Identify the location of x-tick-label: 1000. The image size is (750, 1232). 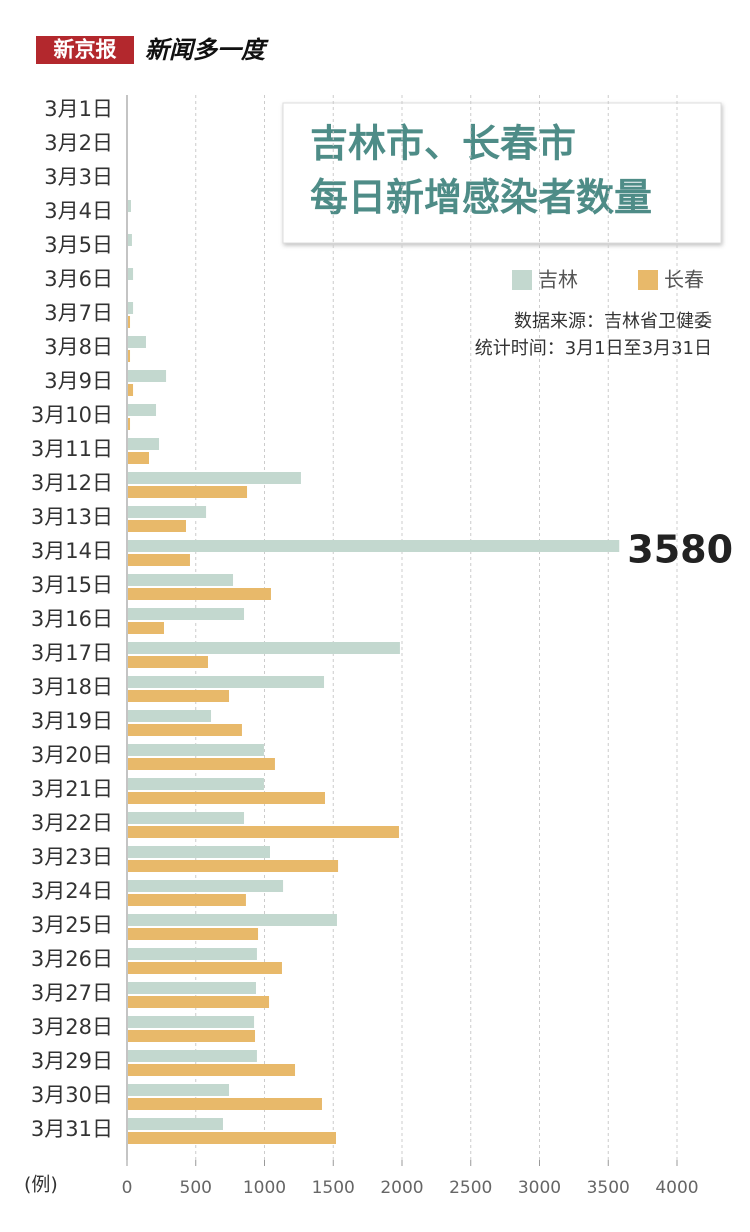
(264, 1188).